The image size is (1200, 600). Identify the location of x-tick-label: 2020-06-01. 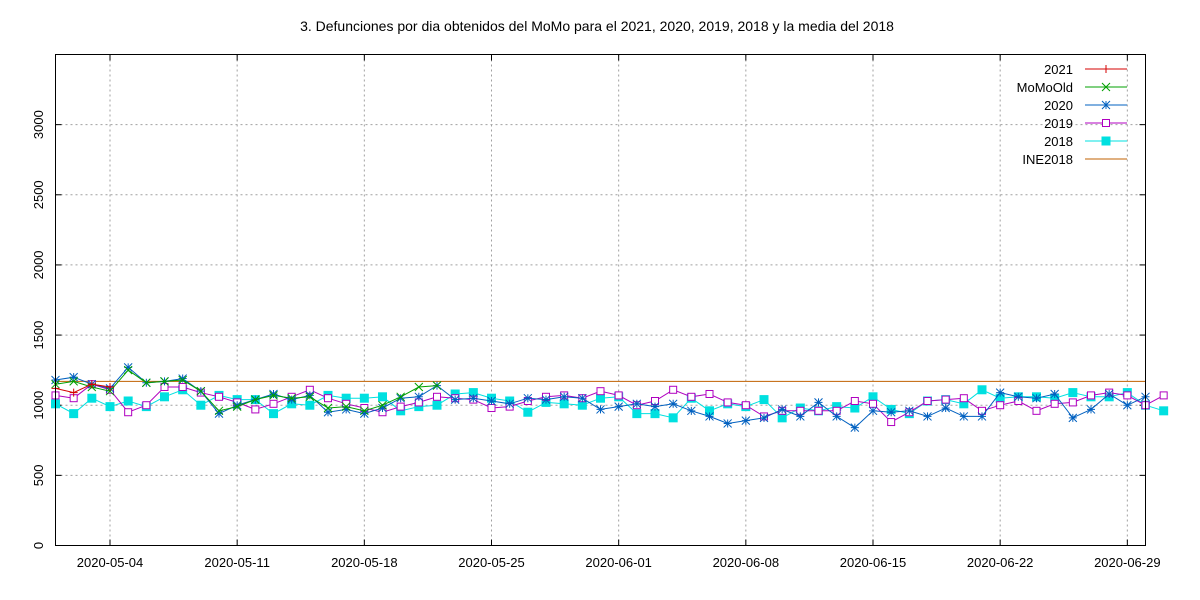
(618, 562).